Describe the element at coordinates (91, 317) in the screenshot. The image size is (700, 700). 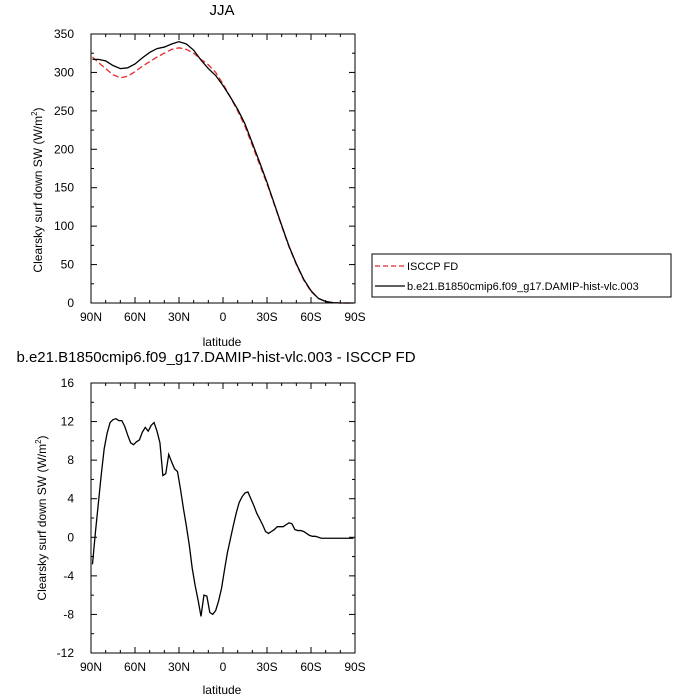
I see `top-chart-xtick-label: 90N` at that location.